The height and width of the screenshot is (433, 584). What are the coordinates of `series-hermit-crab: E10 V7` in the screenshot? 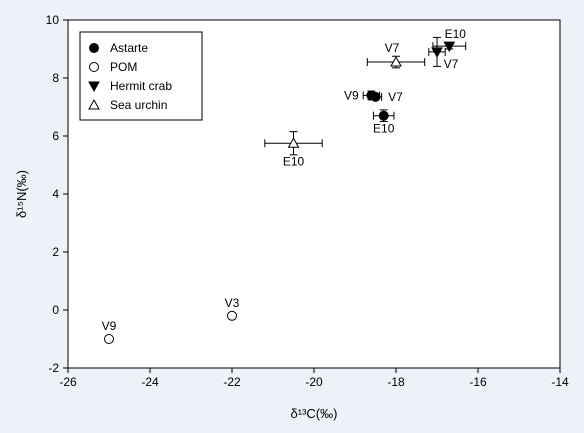 It's located at (447, 49).